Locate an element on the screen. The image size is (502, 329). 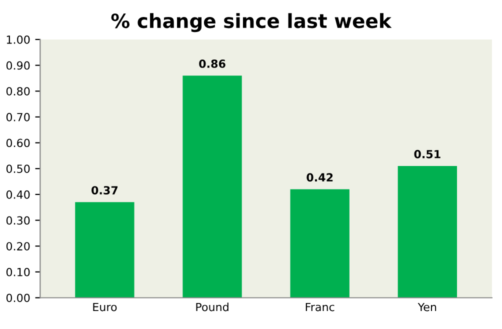
y-tick-label: 0.20 is located at coordinates (18, 246).